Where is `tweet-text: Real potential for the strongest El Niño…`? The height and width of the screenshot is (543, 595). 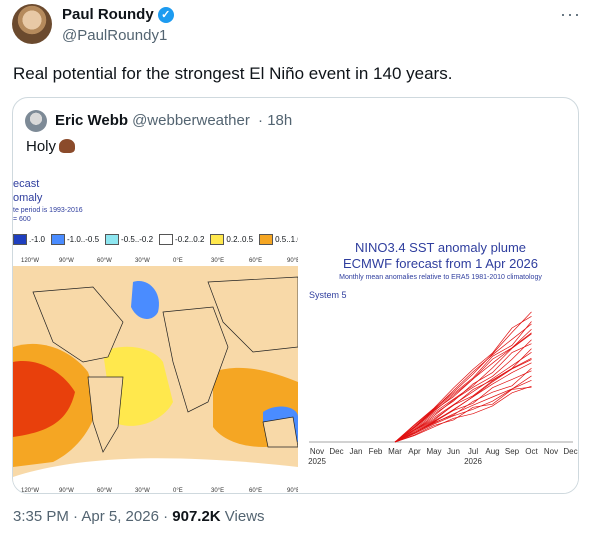
tweet-text: Real potential for the strongest El Niño… is located at coordinates (233, 73).